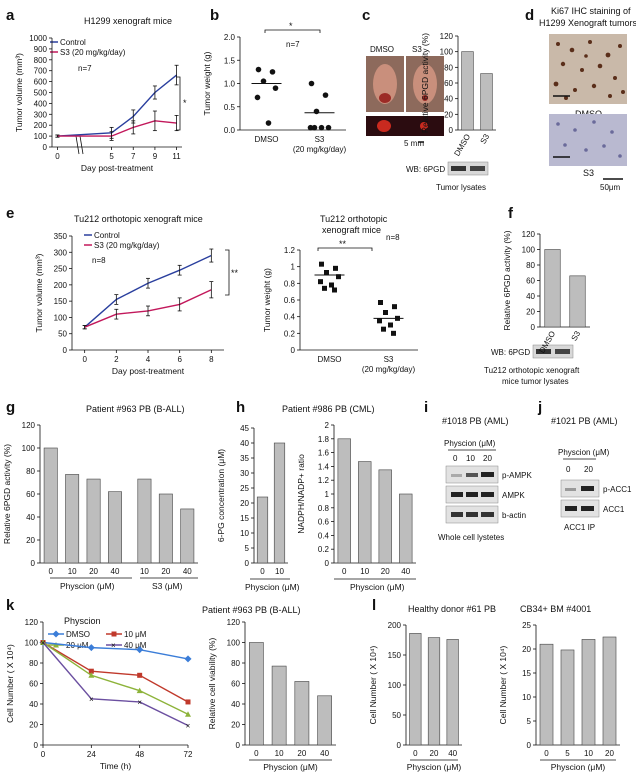 The height and width of the screenshot is (772, 636). What do you see at coordinates (324, 453) in the screenshot?
I see `h2-y-tick-label: 1.6` at bounding box center [324, 453].